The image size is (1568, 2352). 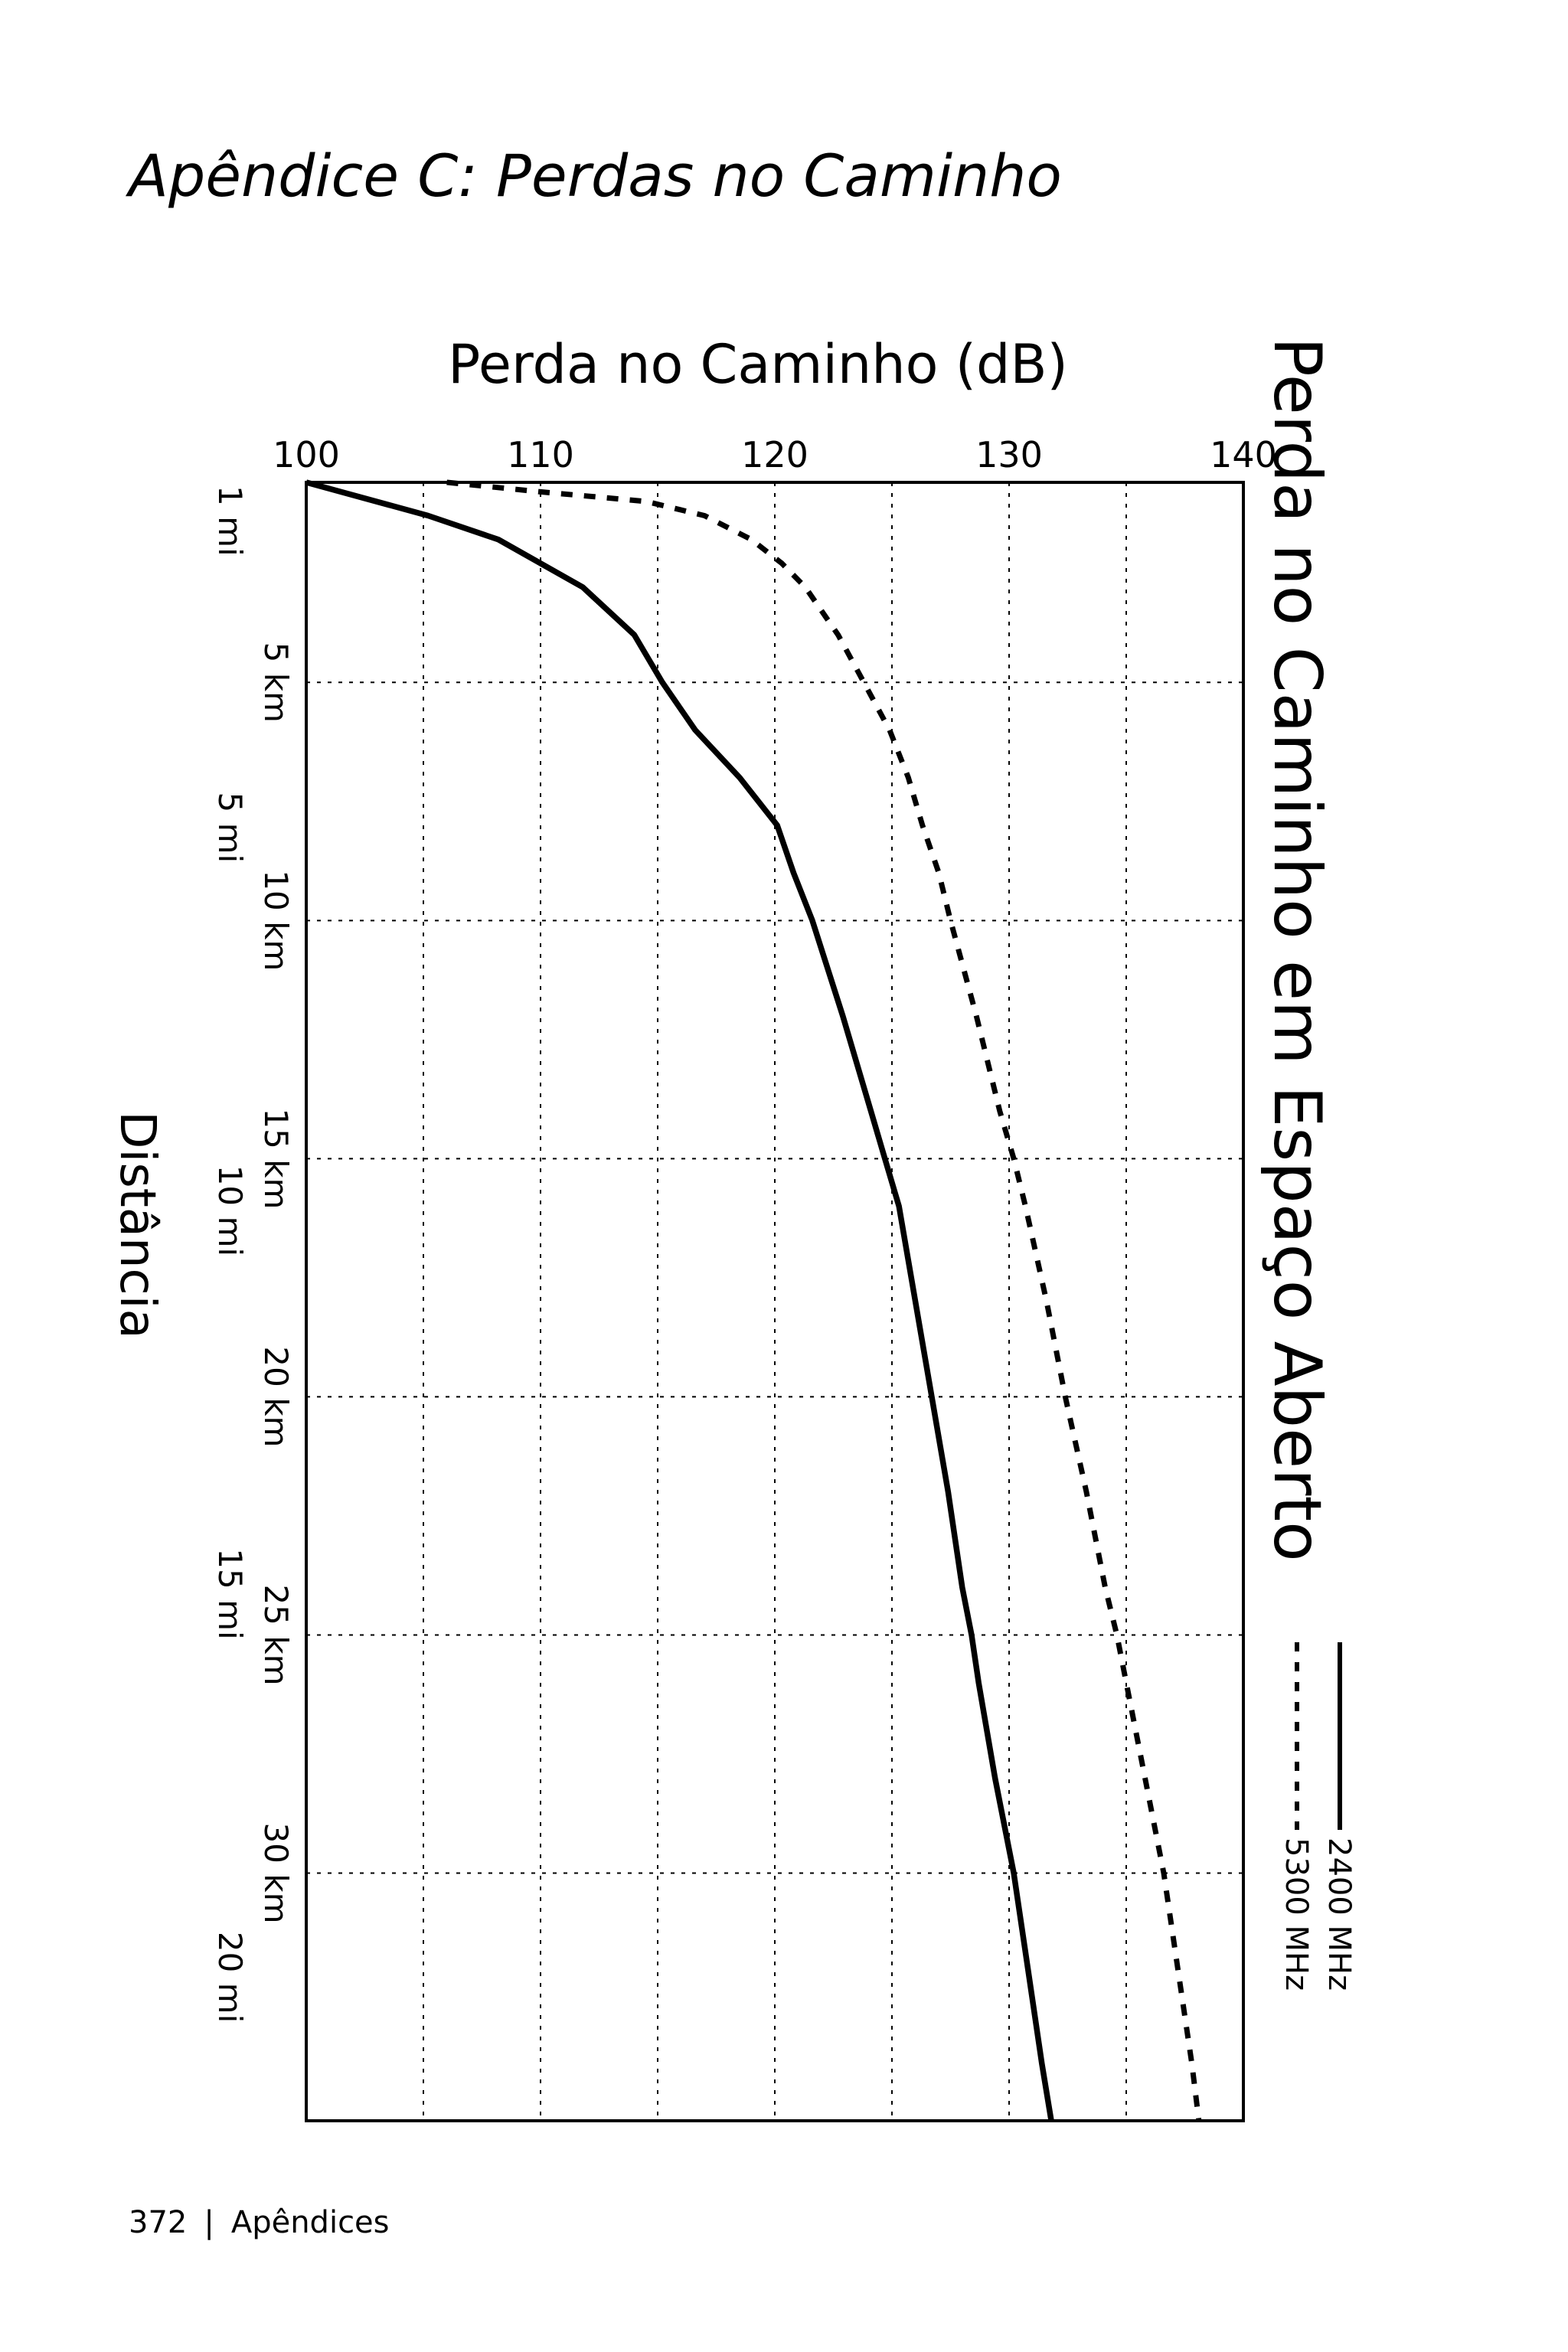 What do you see at coordinates (276, 920) in the screenshot?
I see `x-tick-label-km: 10 km` at bounding box center [276, 920].